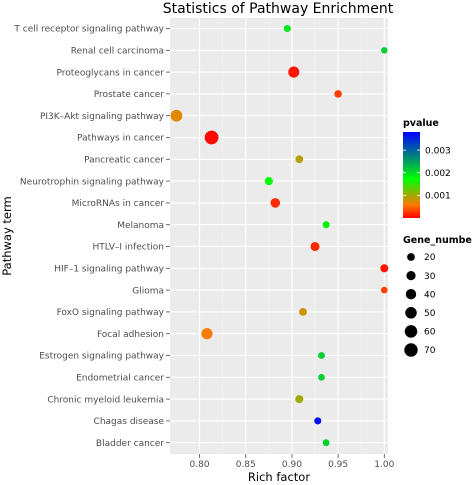  I want to click on chart-title: Statistics of Pathway Enrichment, so click(278, 9).